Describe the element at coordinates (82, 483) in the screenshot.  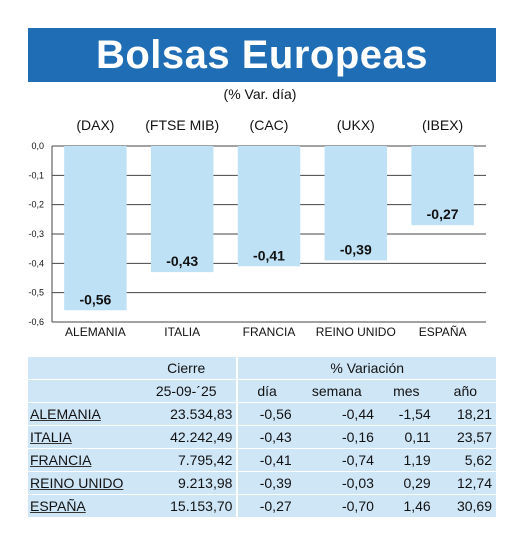
I see `row-name: REINO UNIDO` at that location.